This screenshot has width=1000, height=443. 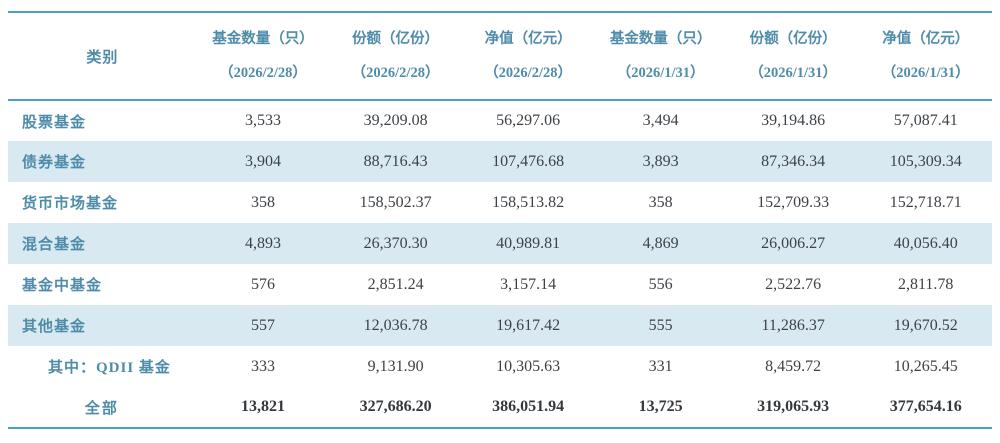 I want to click on cell-value: 4,869, so click(x=660, y=243).